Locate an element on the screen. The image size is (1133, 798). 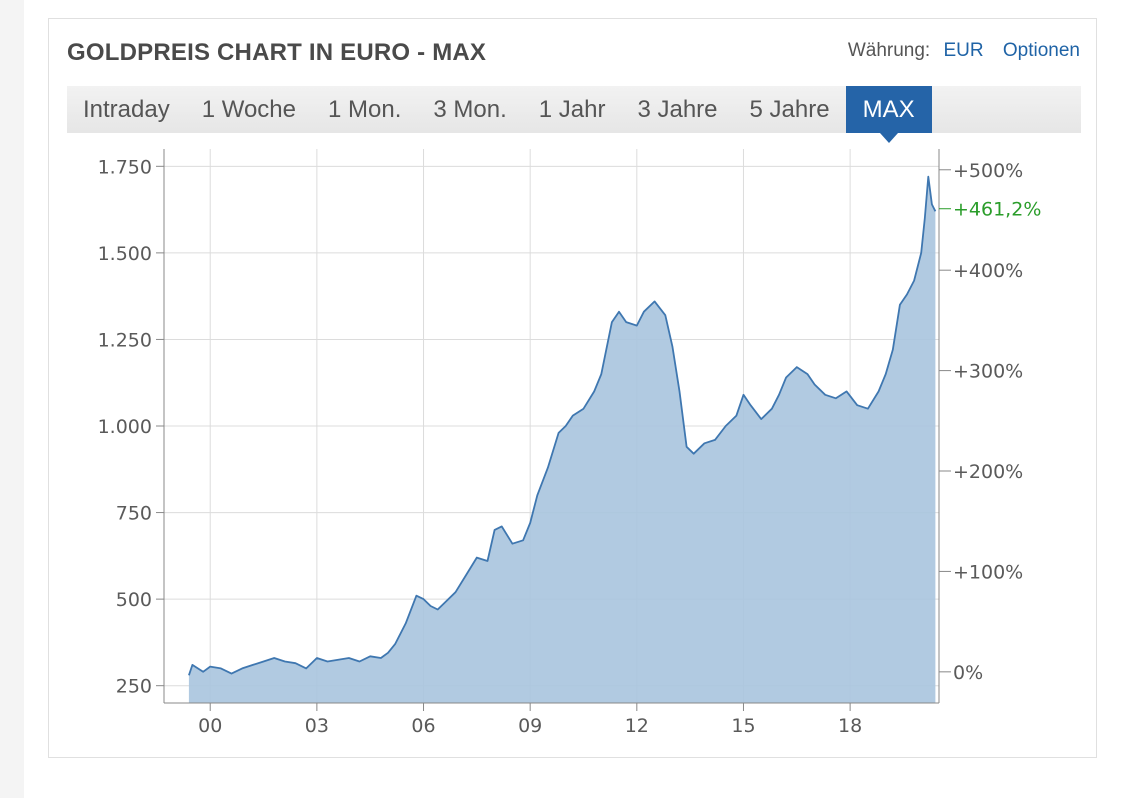
y-tick-label: 1.250 is located at coordinates (125, 340).